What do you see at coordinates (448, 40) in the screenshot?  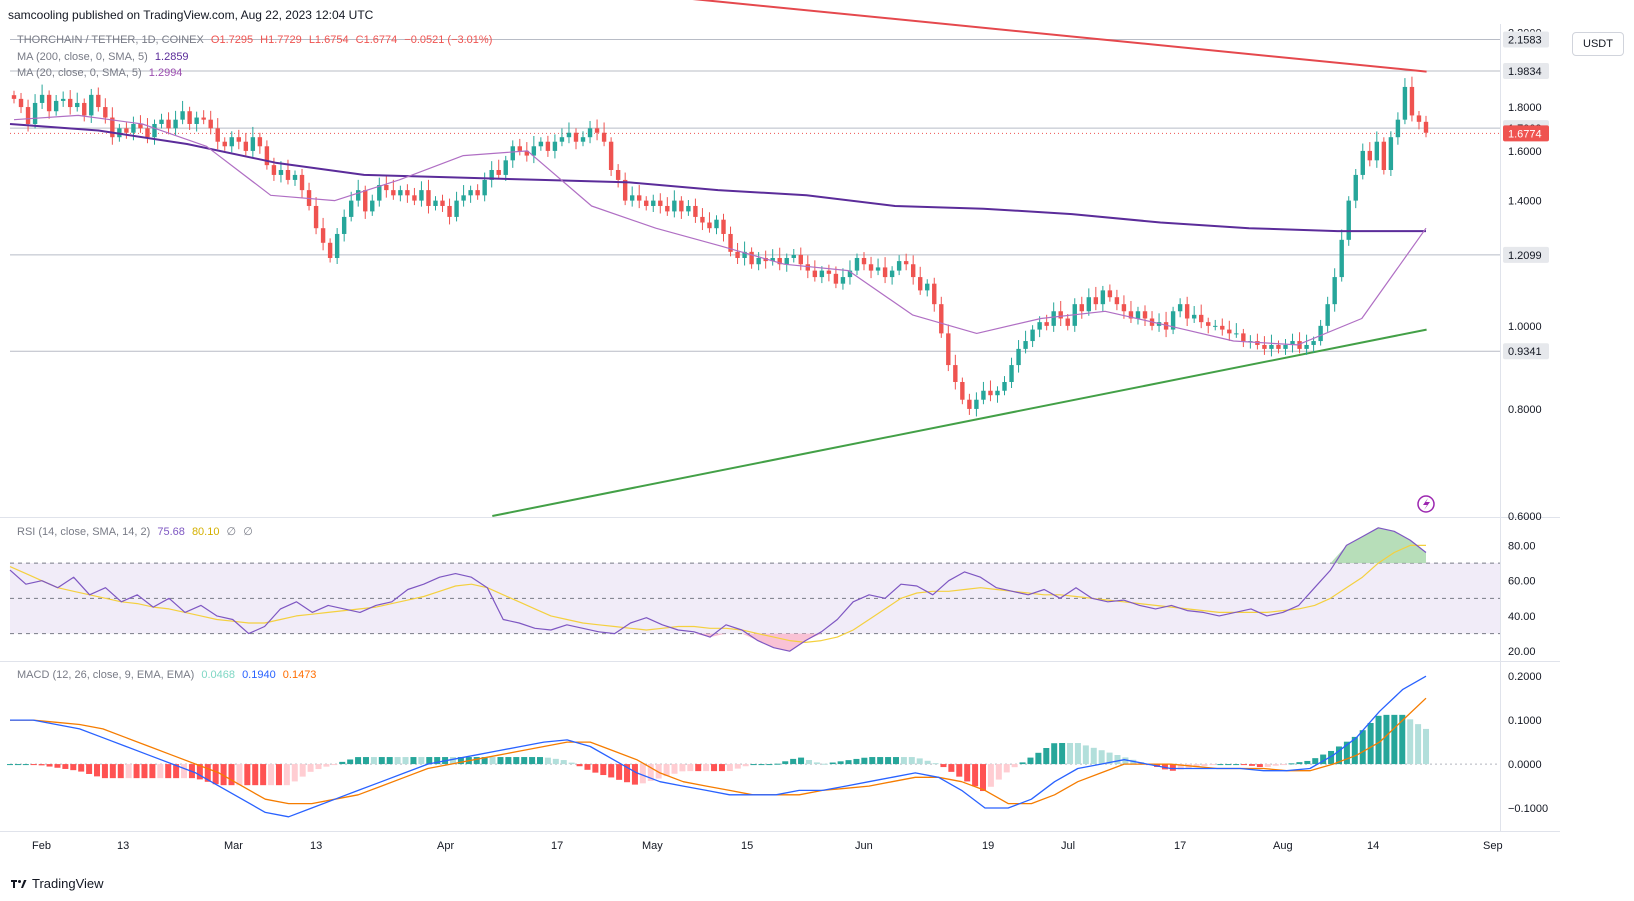 I see `ohlc-change: −0.0521 (−3.01%)` at bounding box center [448, 40].